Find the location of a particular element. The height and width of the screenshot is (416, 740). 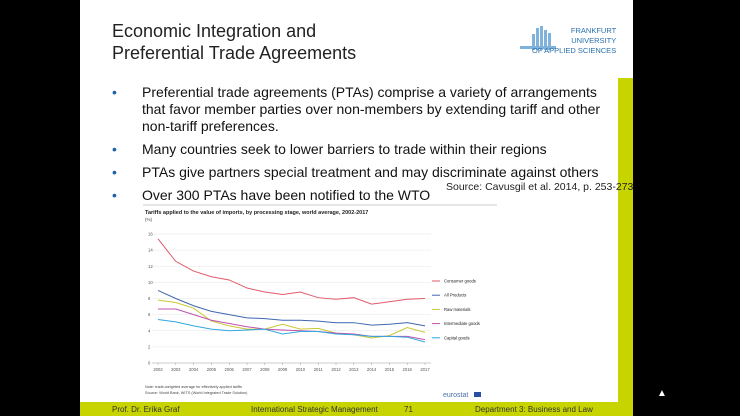

x-tick-label: 2008 is located at coordinates (265, 369).